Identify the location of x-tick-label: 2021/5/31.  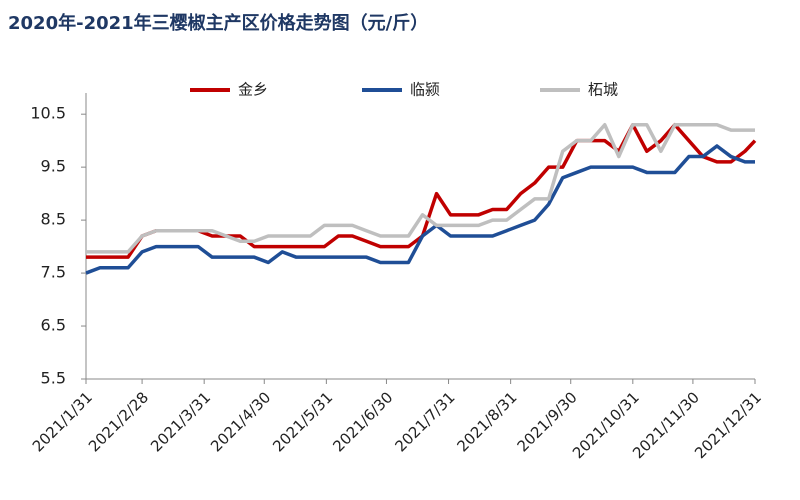
(302, 421).